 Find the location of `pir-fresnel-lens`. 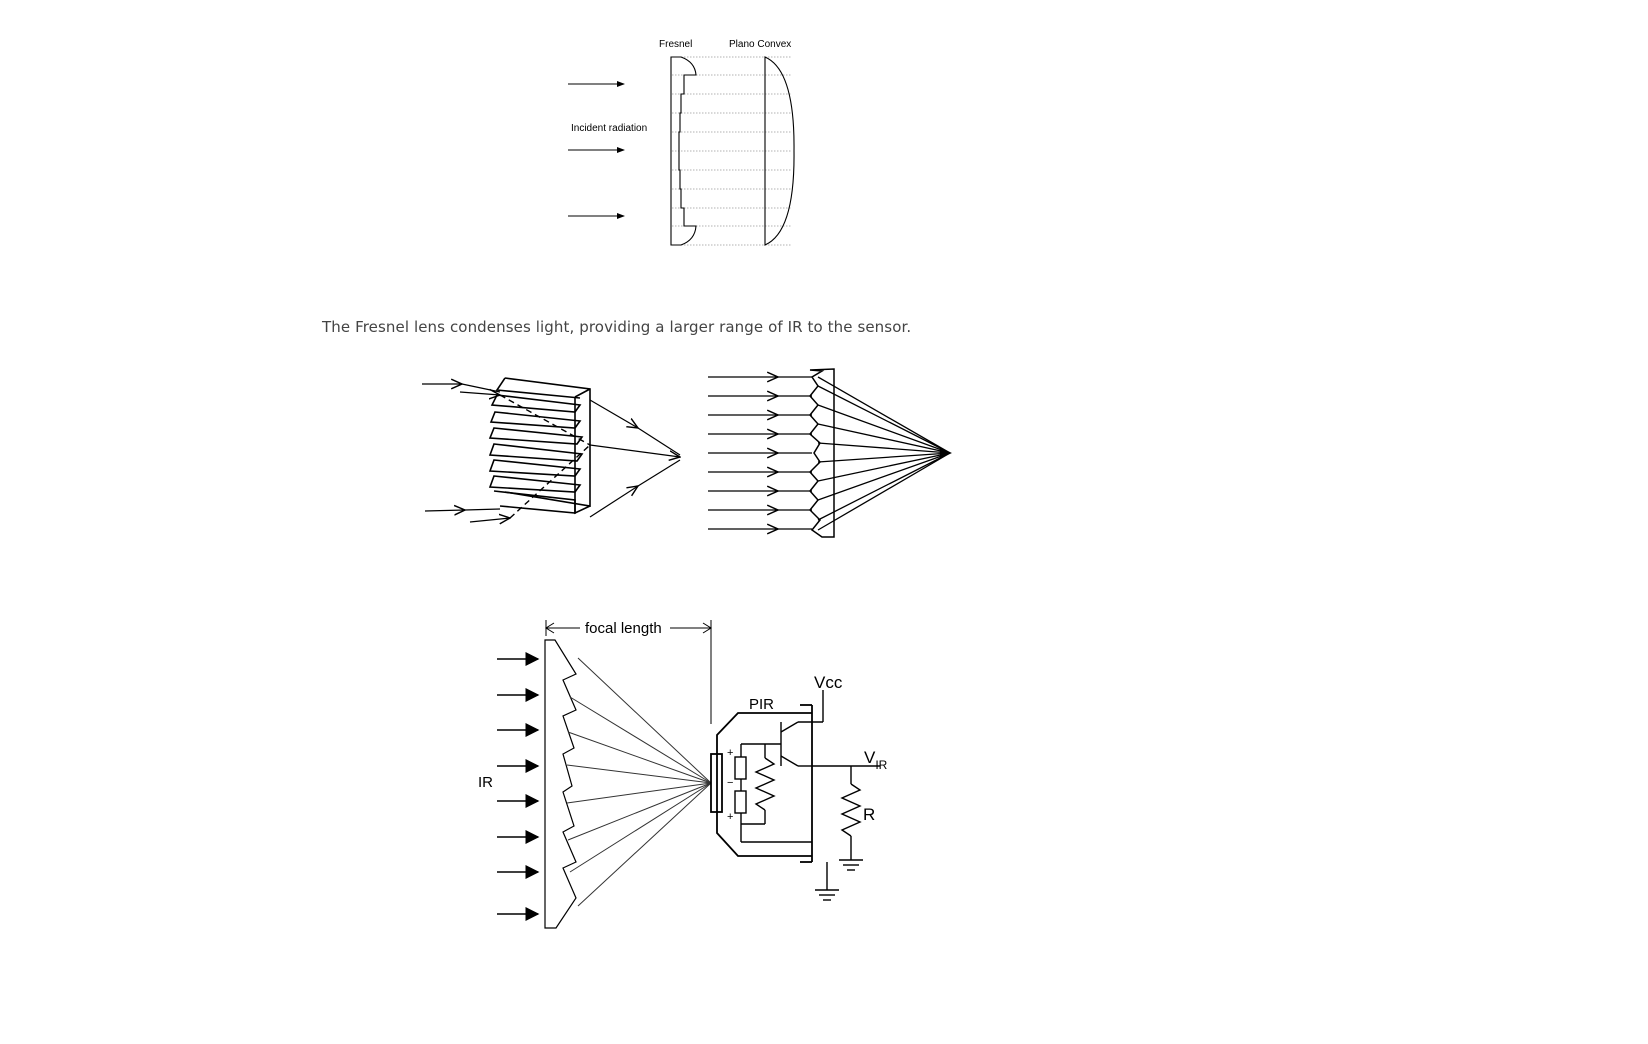

pir-fresnel-lens is located at coordinates (560, 784).